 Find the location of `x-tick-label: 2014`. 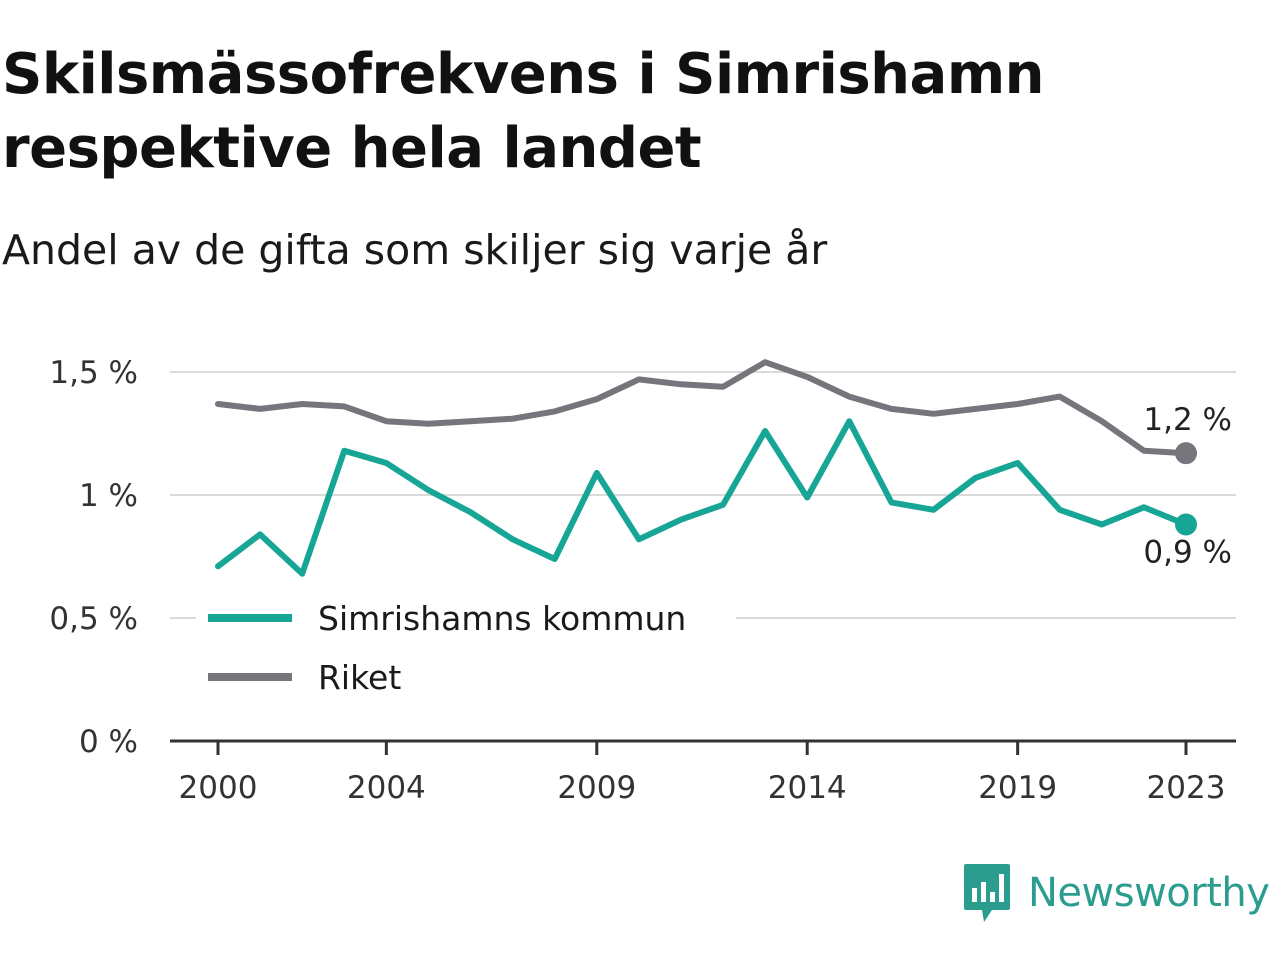

x-tick-label: 2014 is located at coordinates (807, 788).